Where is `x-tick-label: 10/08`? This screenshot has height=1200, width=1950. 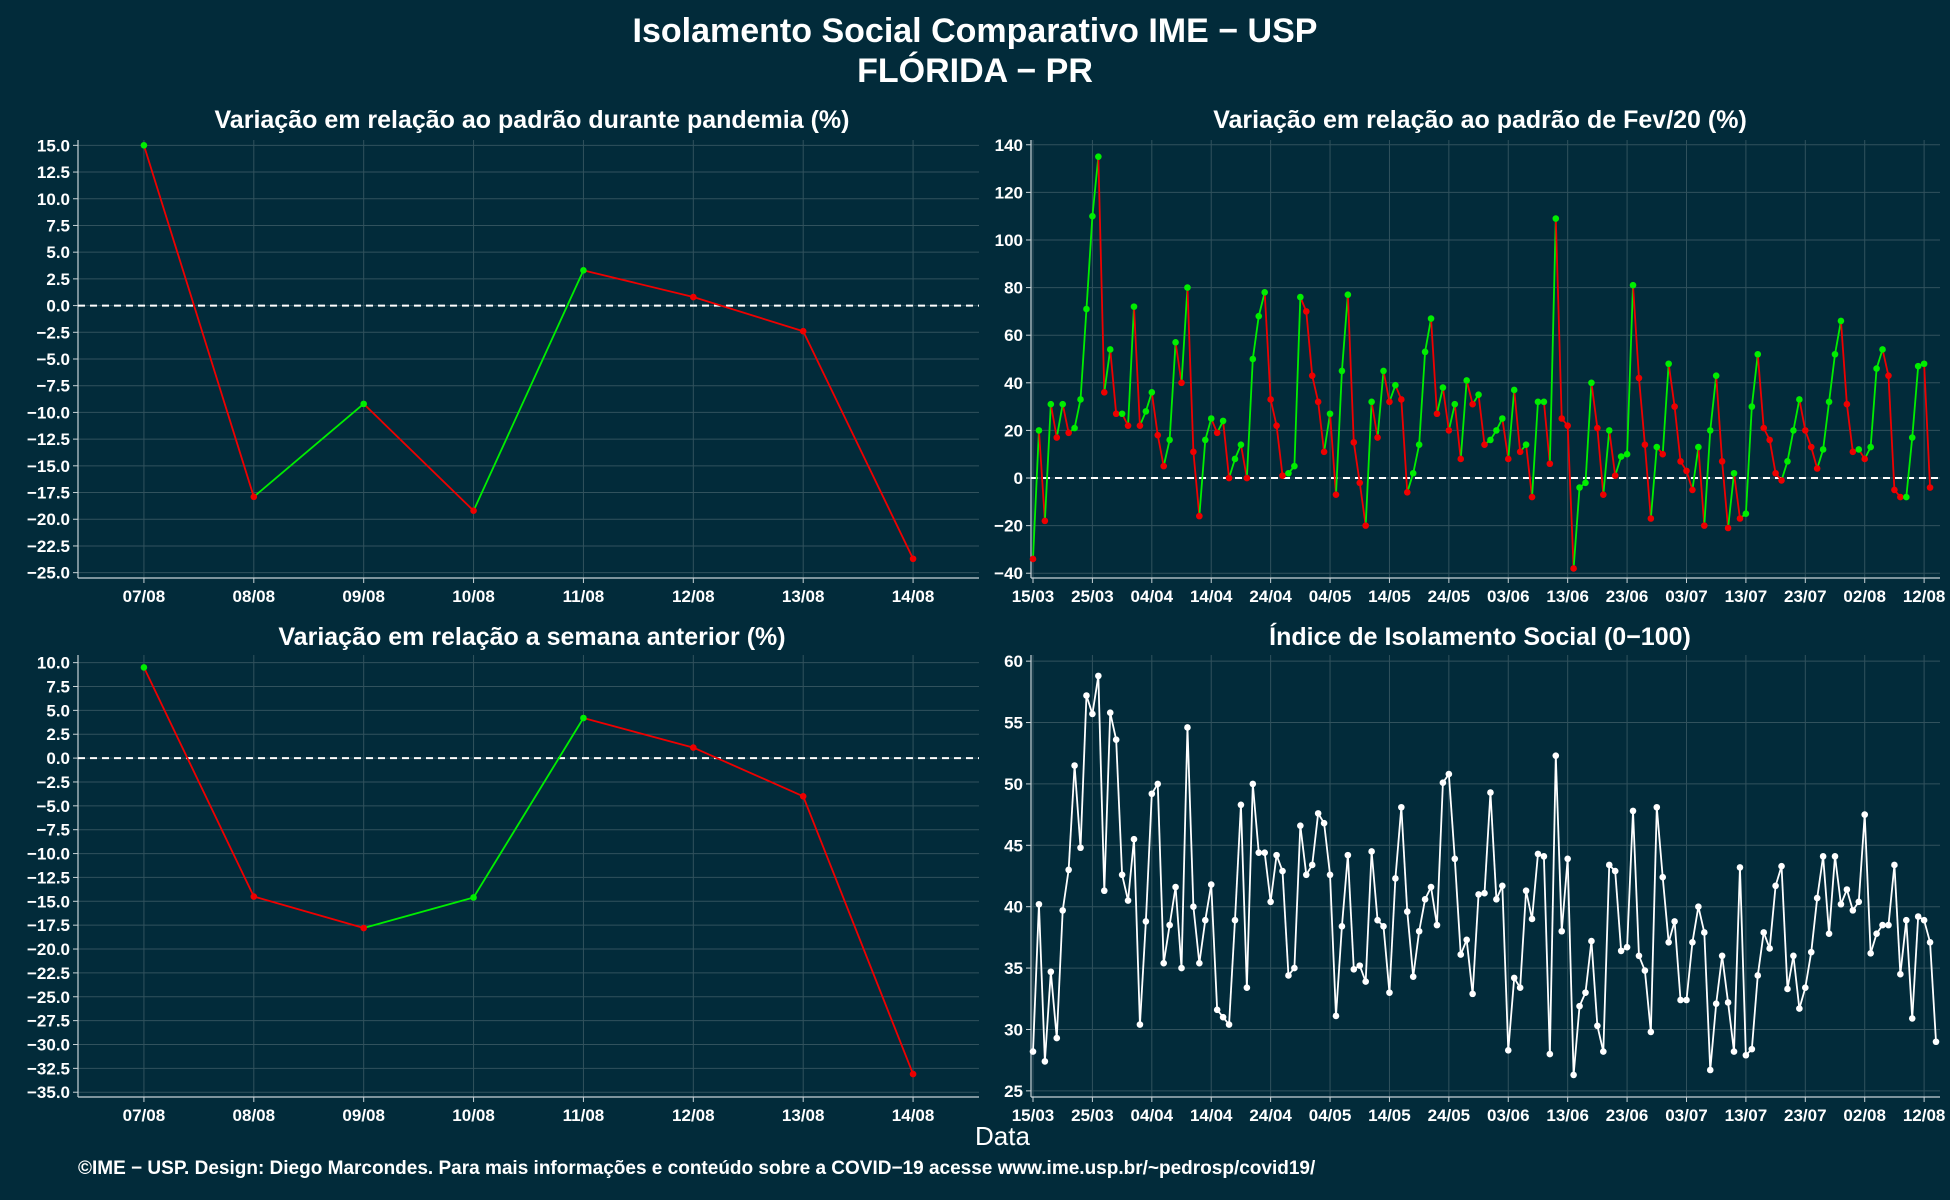 x-tick-label: 10/08 is located at coordinates (473, 1115).